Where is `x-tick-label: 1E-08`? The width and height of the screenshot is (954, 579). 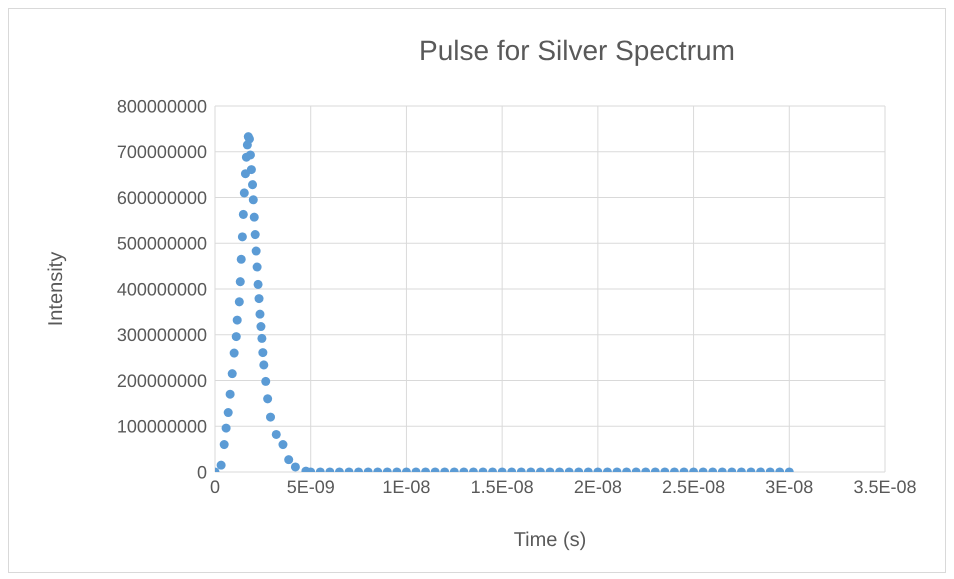 x-tick-label: 1E-08 is located at coordinates (406, 486).